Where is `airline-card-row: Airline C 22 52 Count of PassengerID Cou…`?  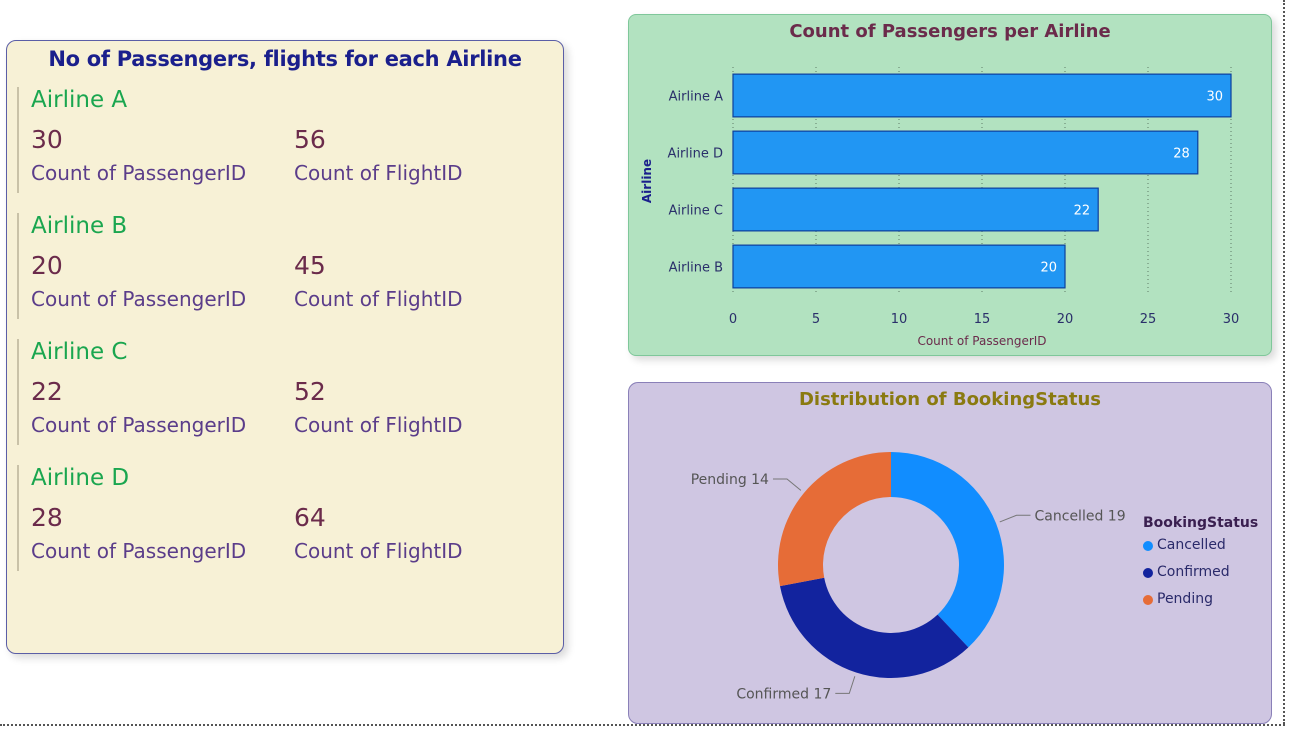
airline-card-row: Airline C 22 52 Count of PassengerID Cou… is located at coordinates (278, 392).